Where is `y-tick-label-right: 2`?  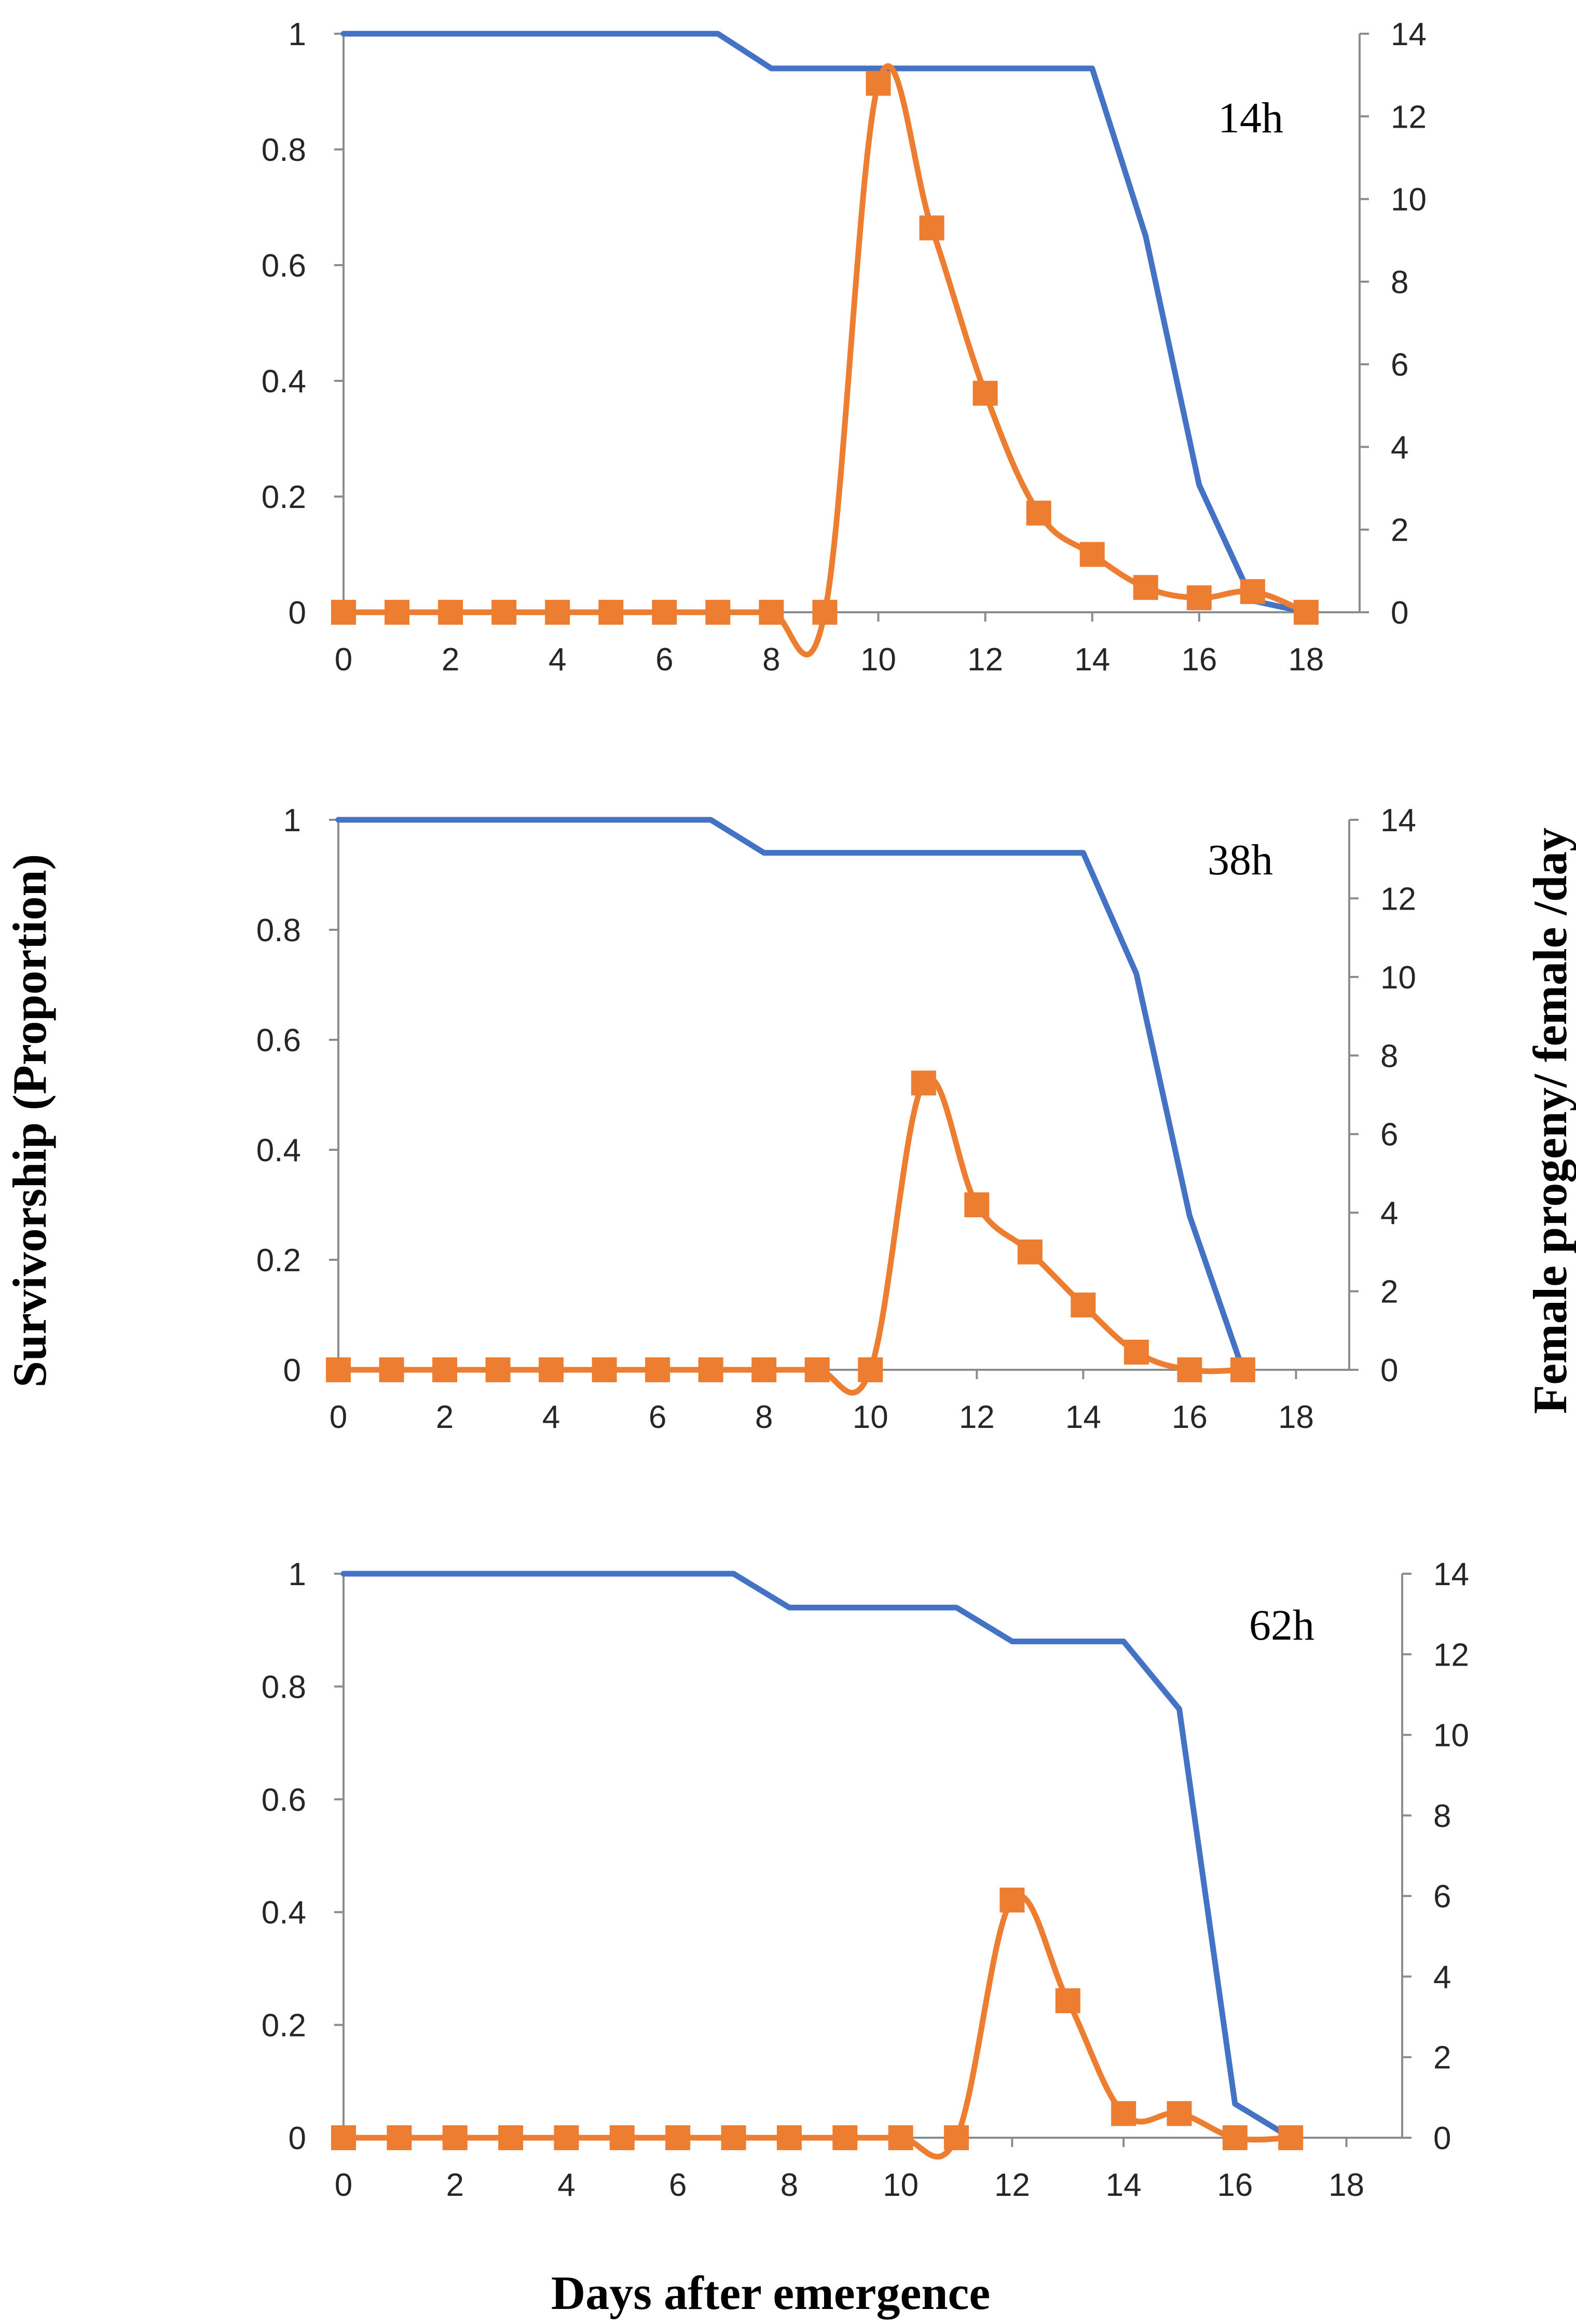 y-tick-label-right: 2 is located at coordinates (1442, 2058).